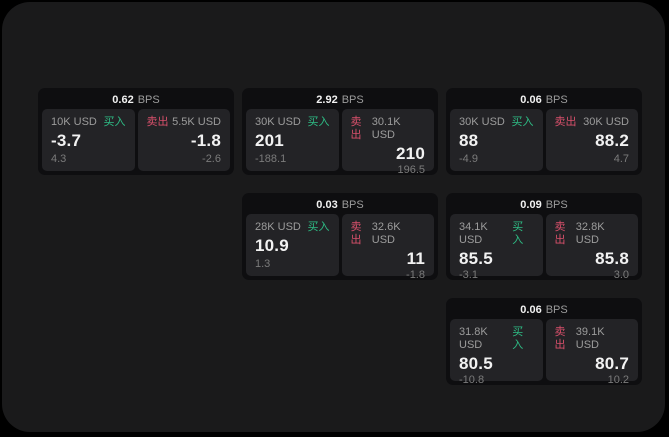  Describe the element at coordinates (292, 245) in the screenshot. I see `buy-quote-cell: 28K USD 买入 10.9 1.3` at that location.